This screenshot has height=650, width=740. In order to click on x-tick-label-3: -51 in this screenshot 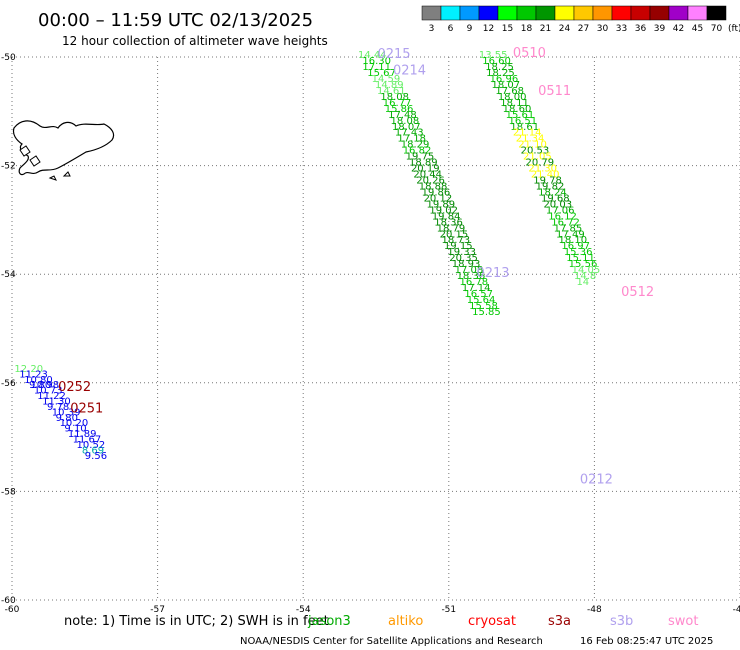, I will do `click(448, 610)`.